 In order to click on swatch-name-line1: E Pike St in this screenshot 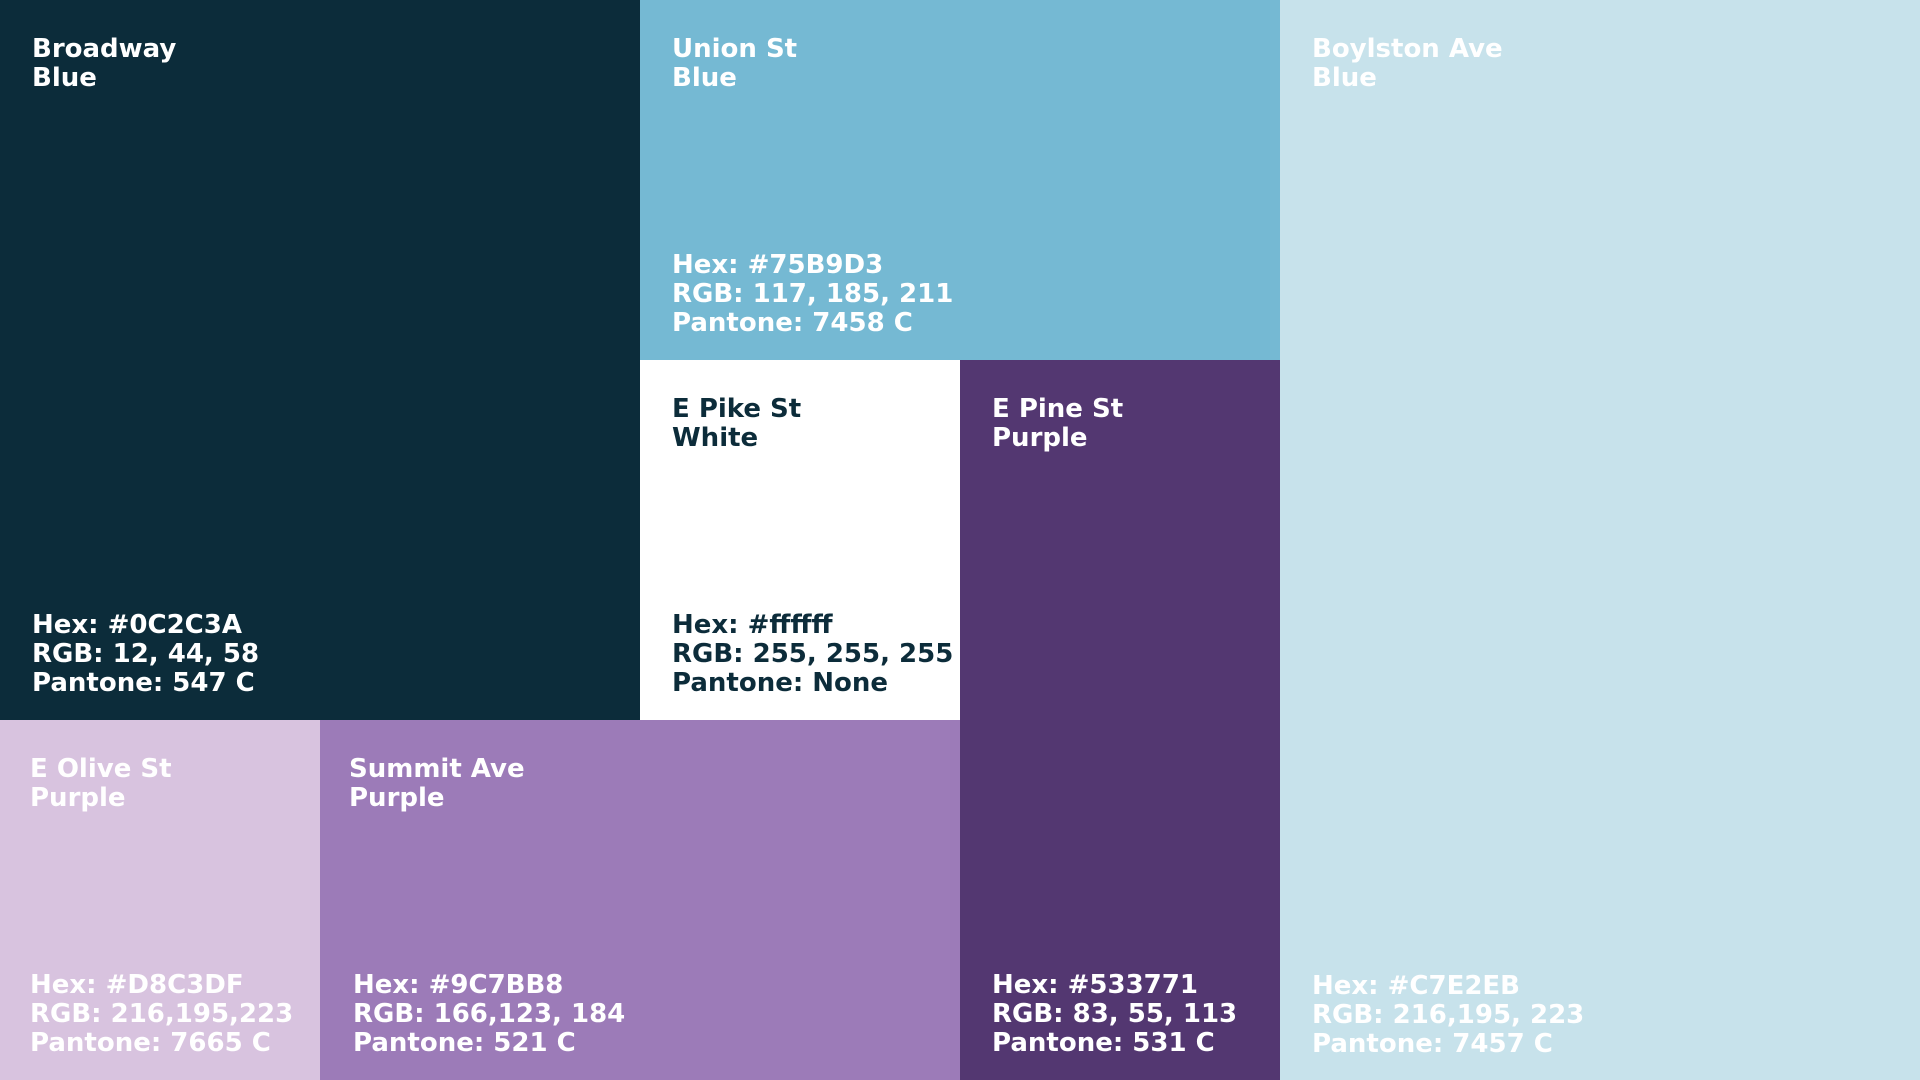, I will do `click(737, 409)`.